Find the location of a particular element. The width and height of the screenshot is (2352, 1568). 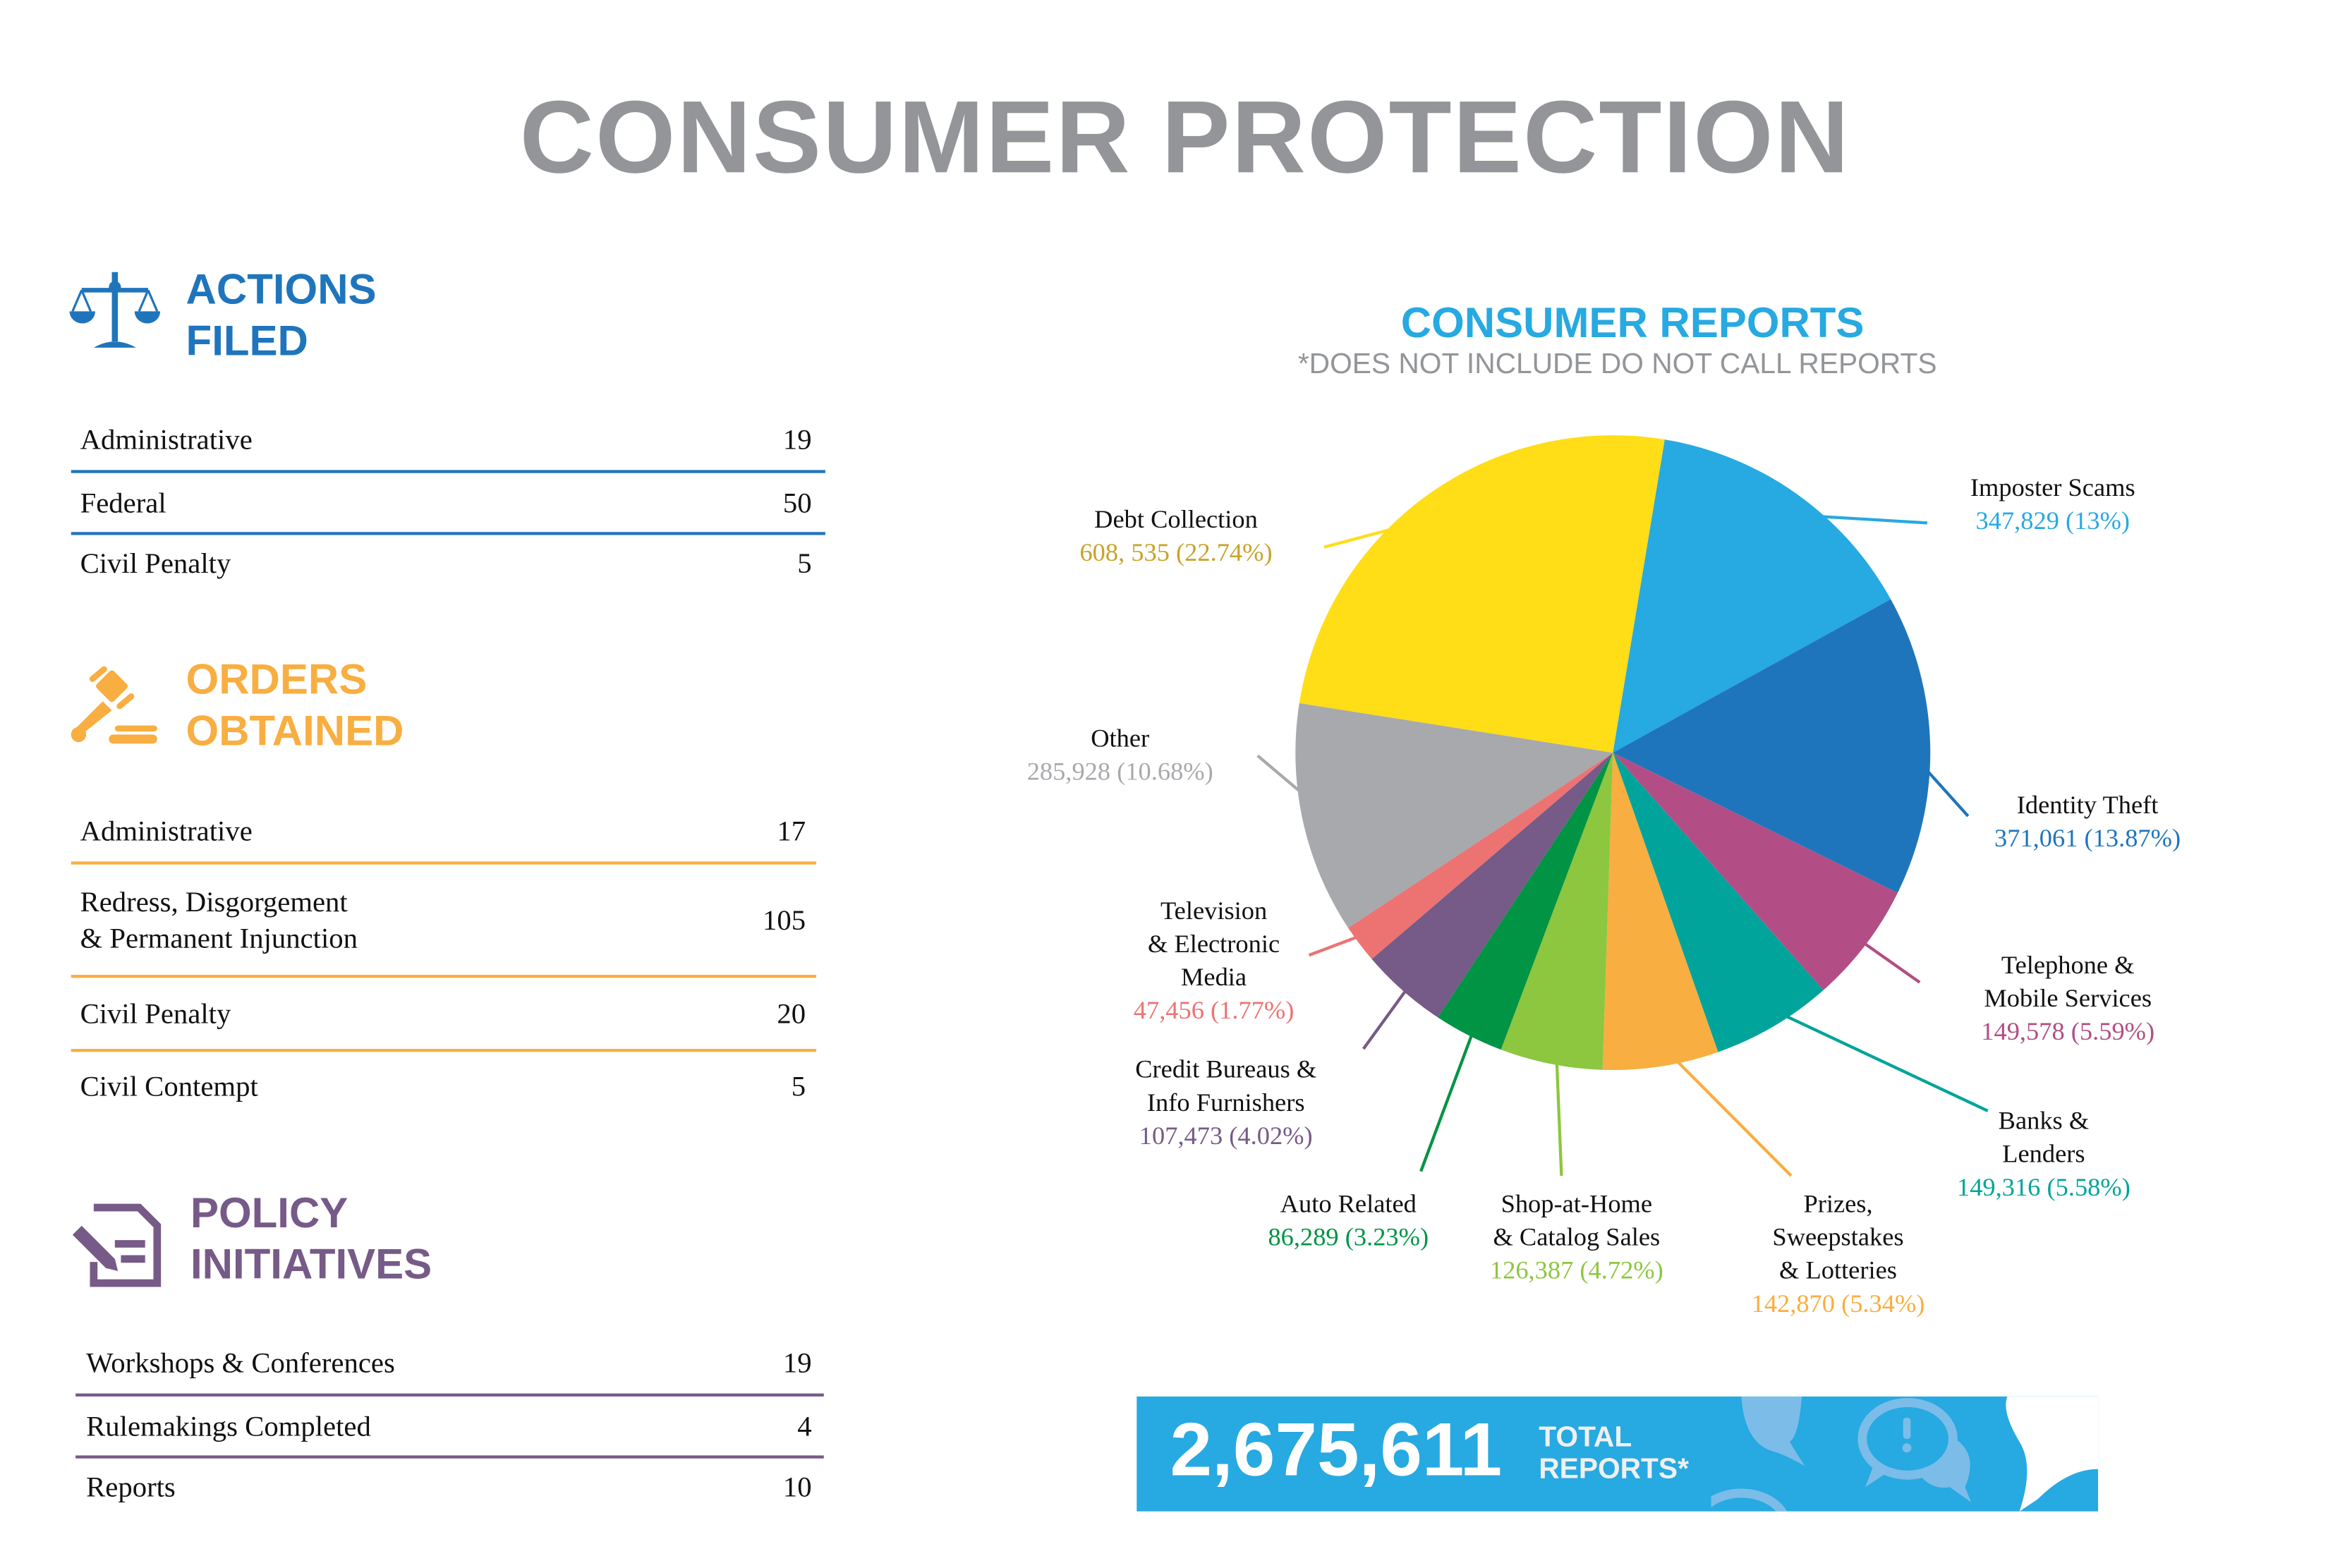

chart-title: CONSUMER REPORTS is located at coordinates (1633, 322).